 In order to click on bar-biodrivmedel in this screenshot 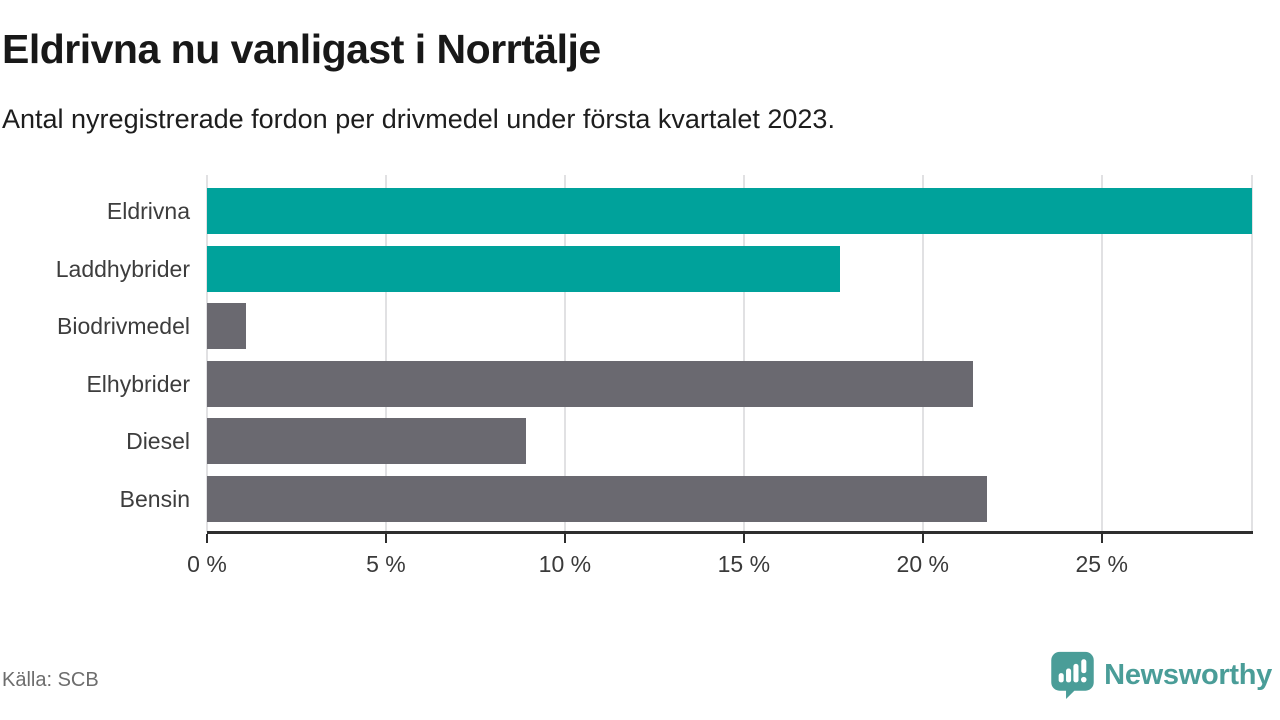, I will do `click(226, 326)`.